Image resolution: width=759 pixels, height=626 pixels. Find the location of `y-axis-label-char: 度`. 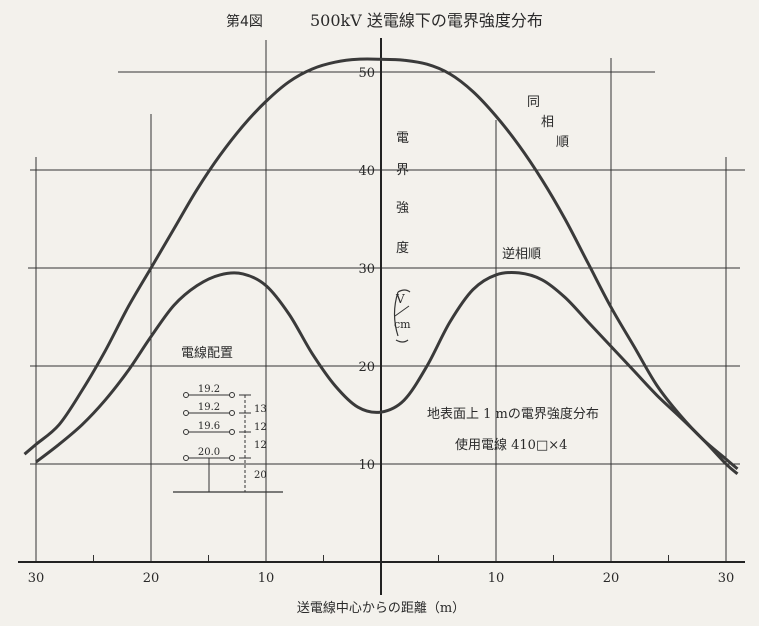

y-axis-label-char: 度 is located at coordinates (402, 248).